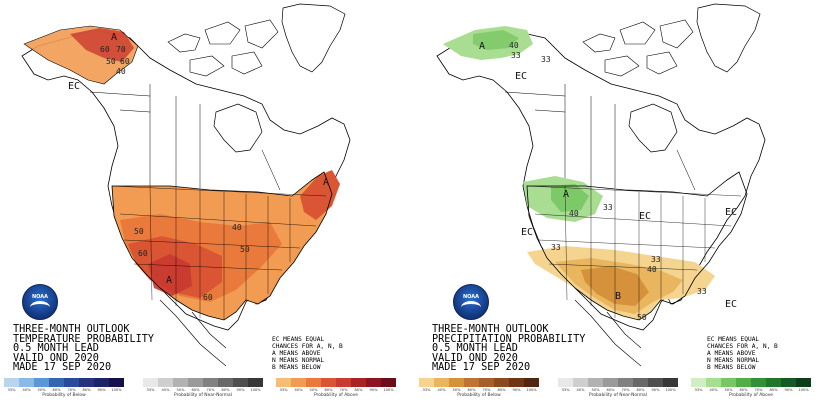 The image size is (830, 404). Describe the element at coordinates (728, 38) in the screenshot. I see `greenland-outline` at that location.